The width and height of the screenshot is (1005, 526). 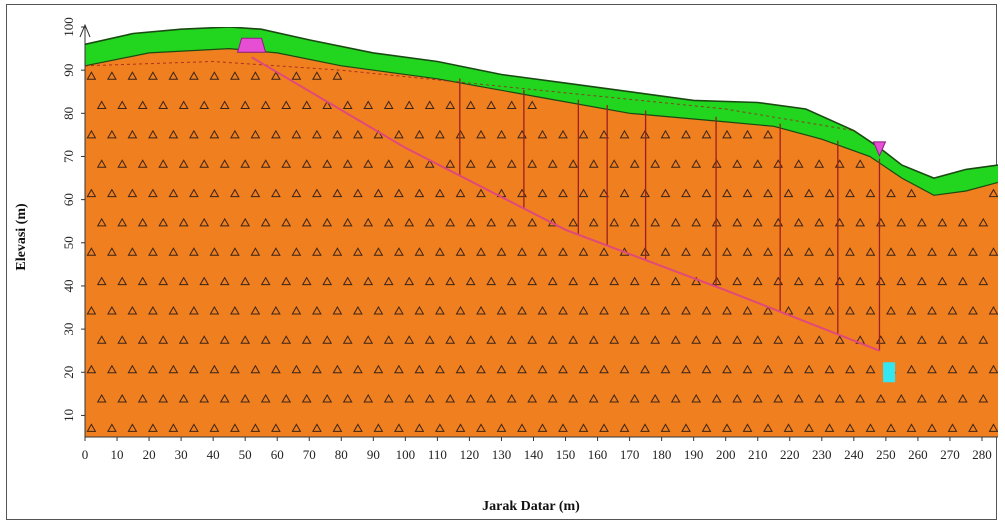 I want to click on x-tick-label: 120, so click(x=470, y=454).